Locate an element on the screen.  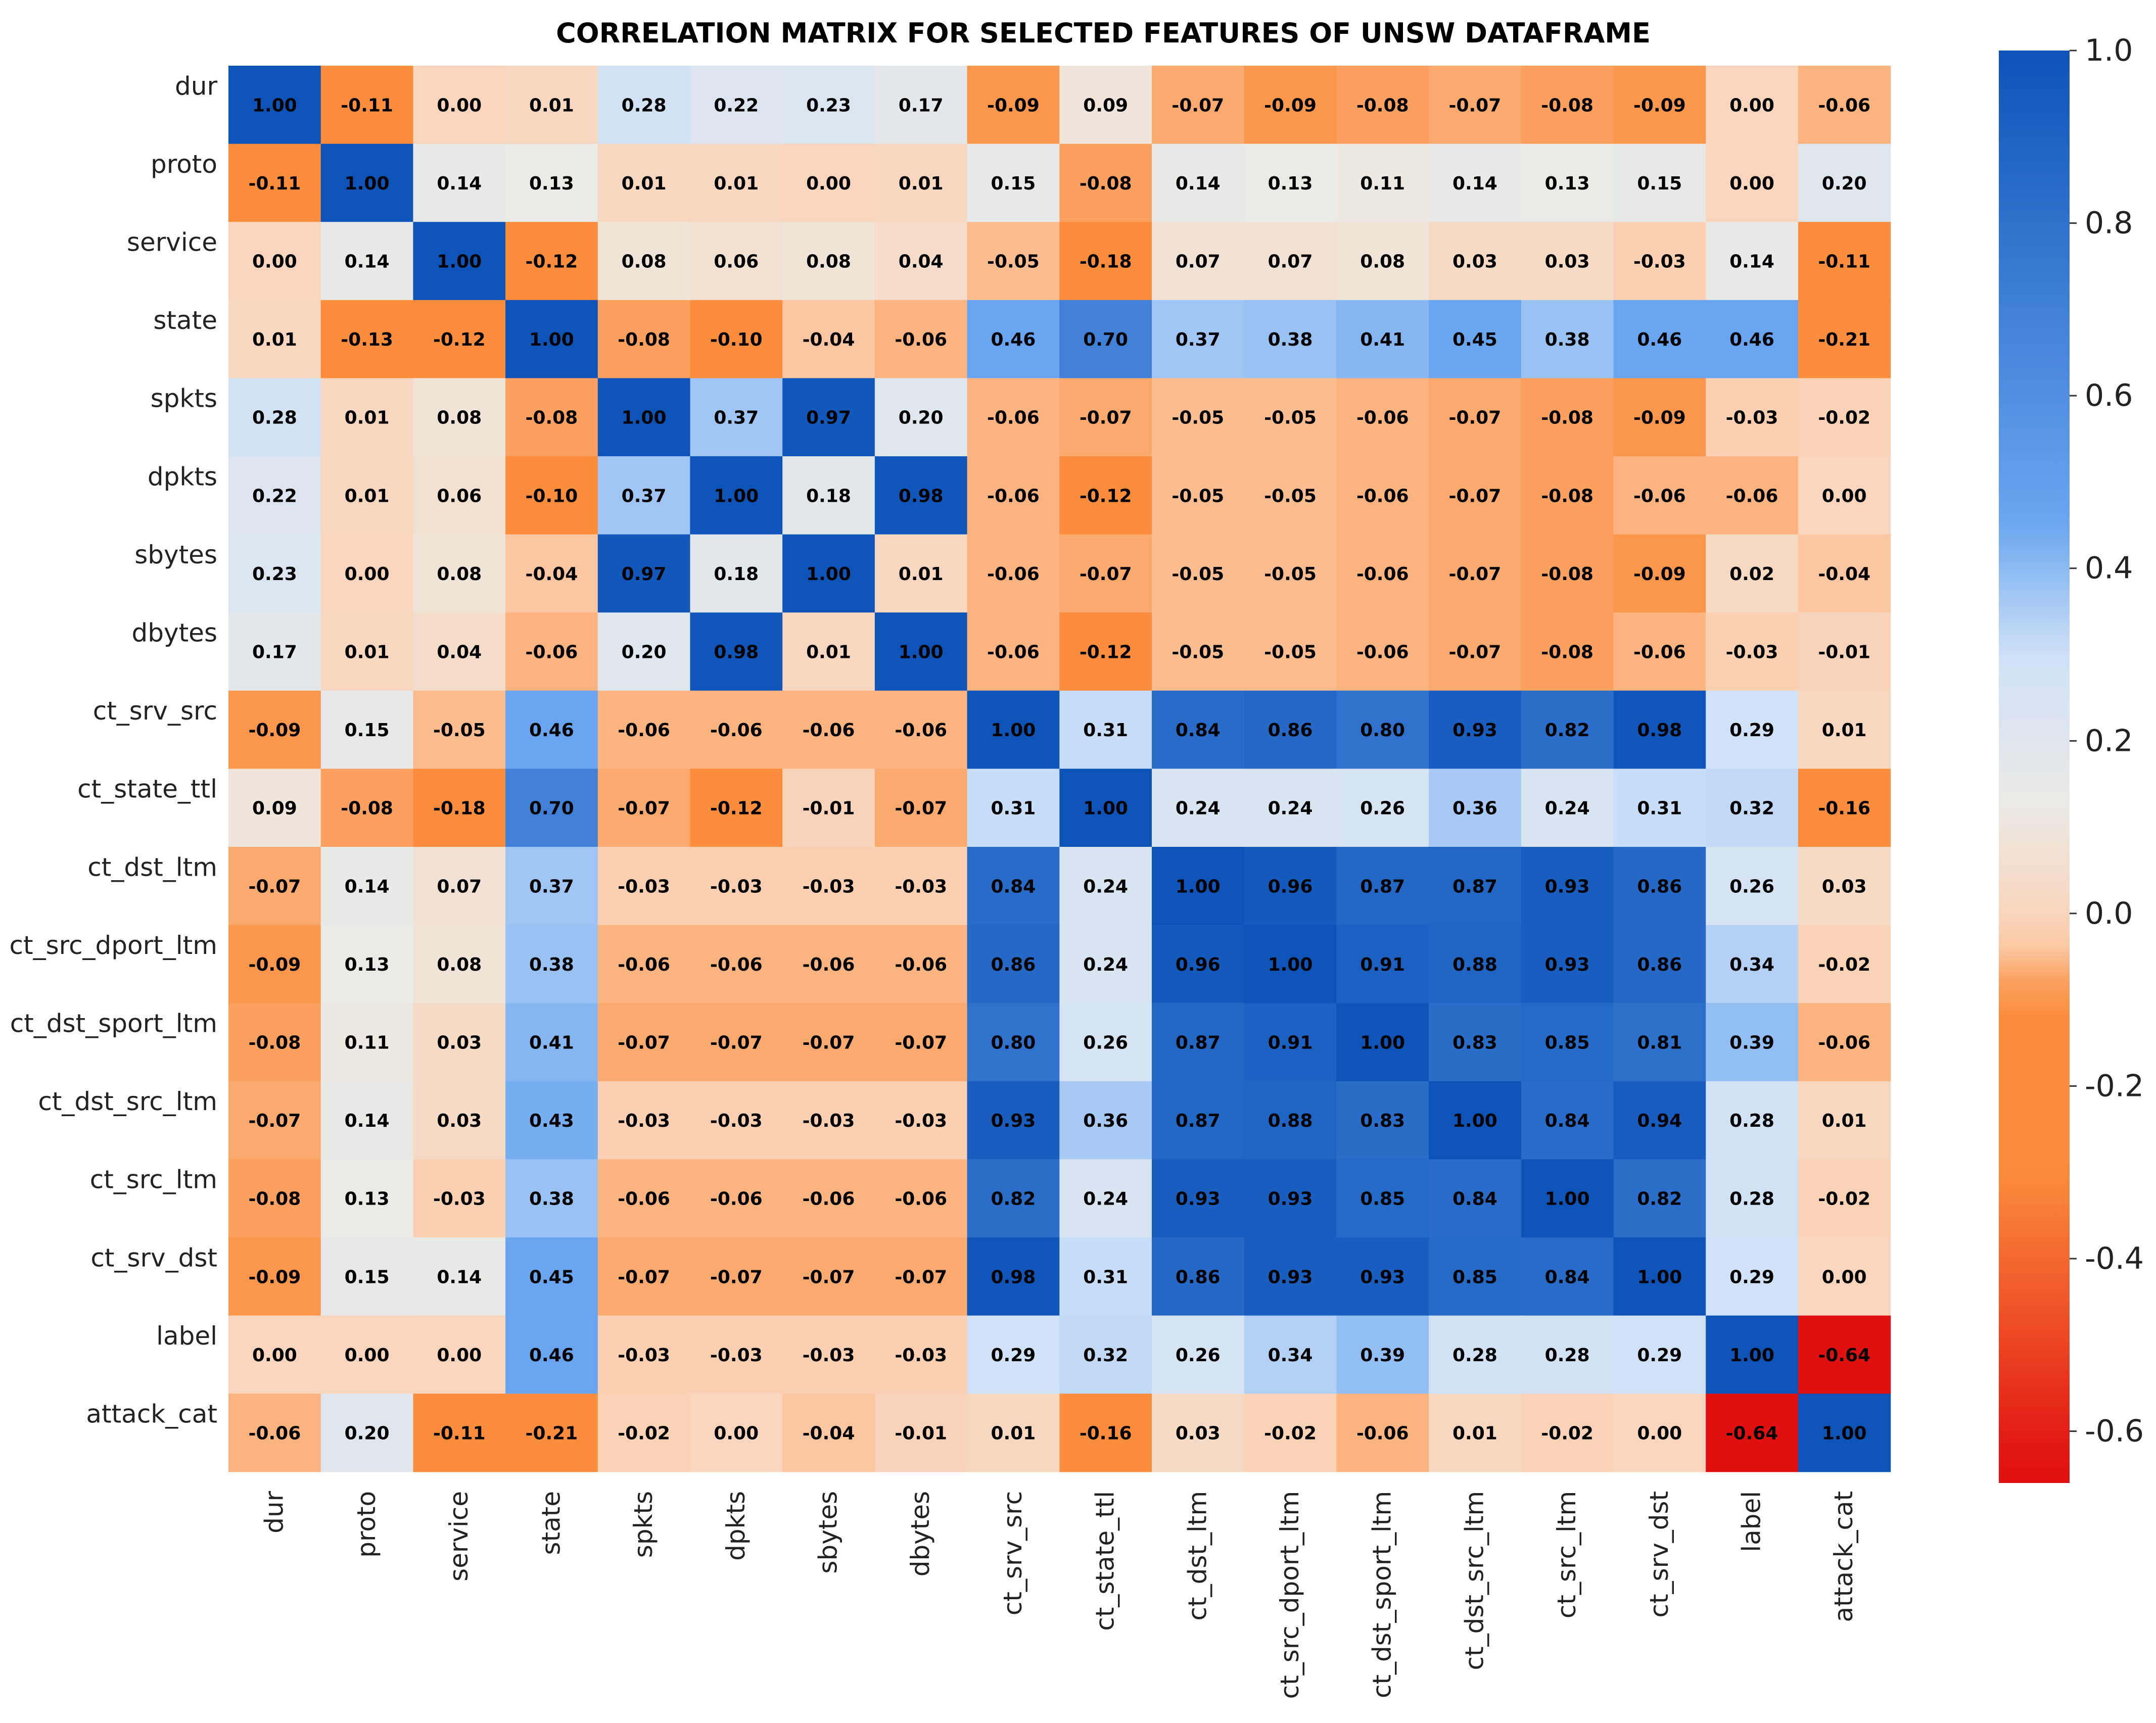
cell-value-label: -0.12 is located at coordinates (552, 262).